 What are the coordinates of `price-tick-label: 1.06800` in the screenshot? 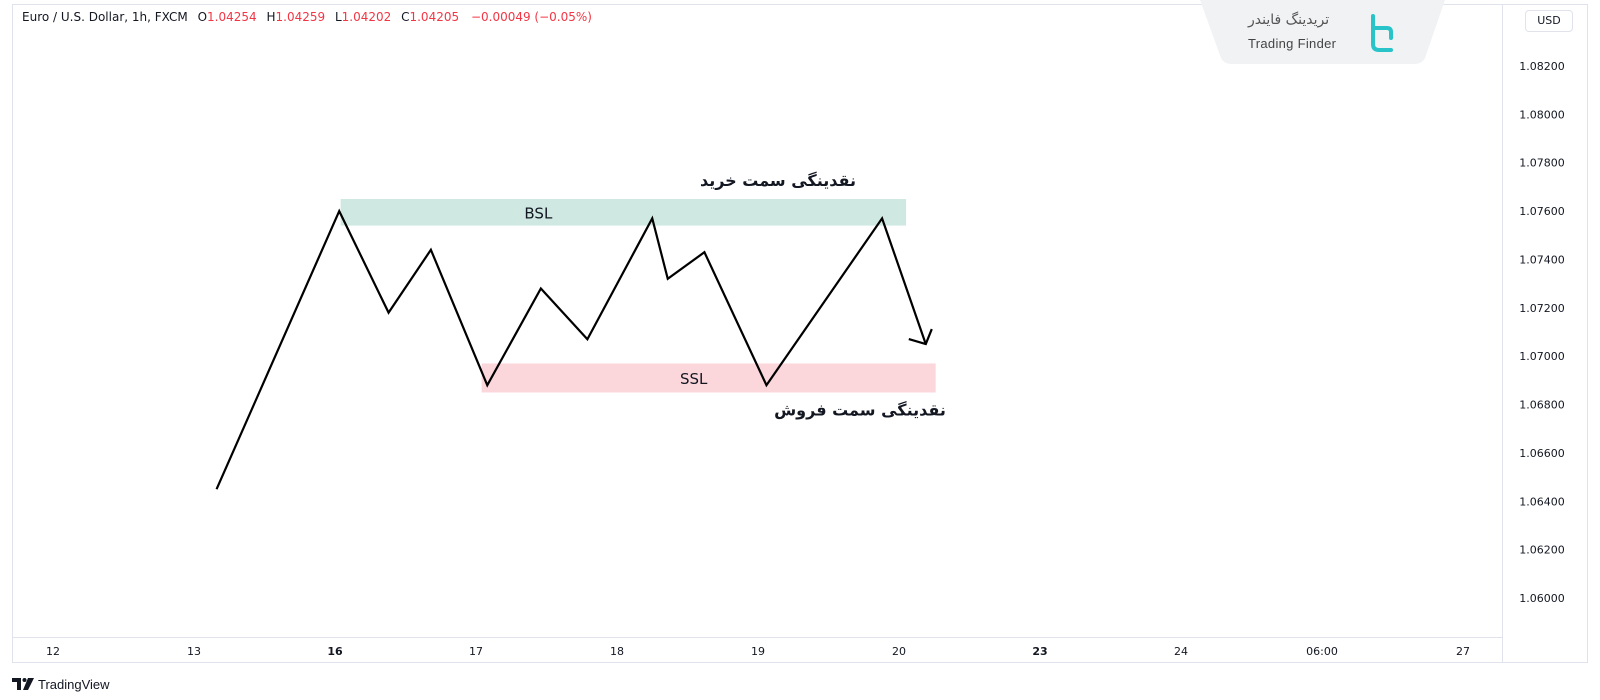 It's located at (1542, 405).